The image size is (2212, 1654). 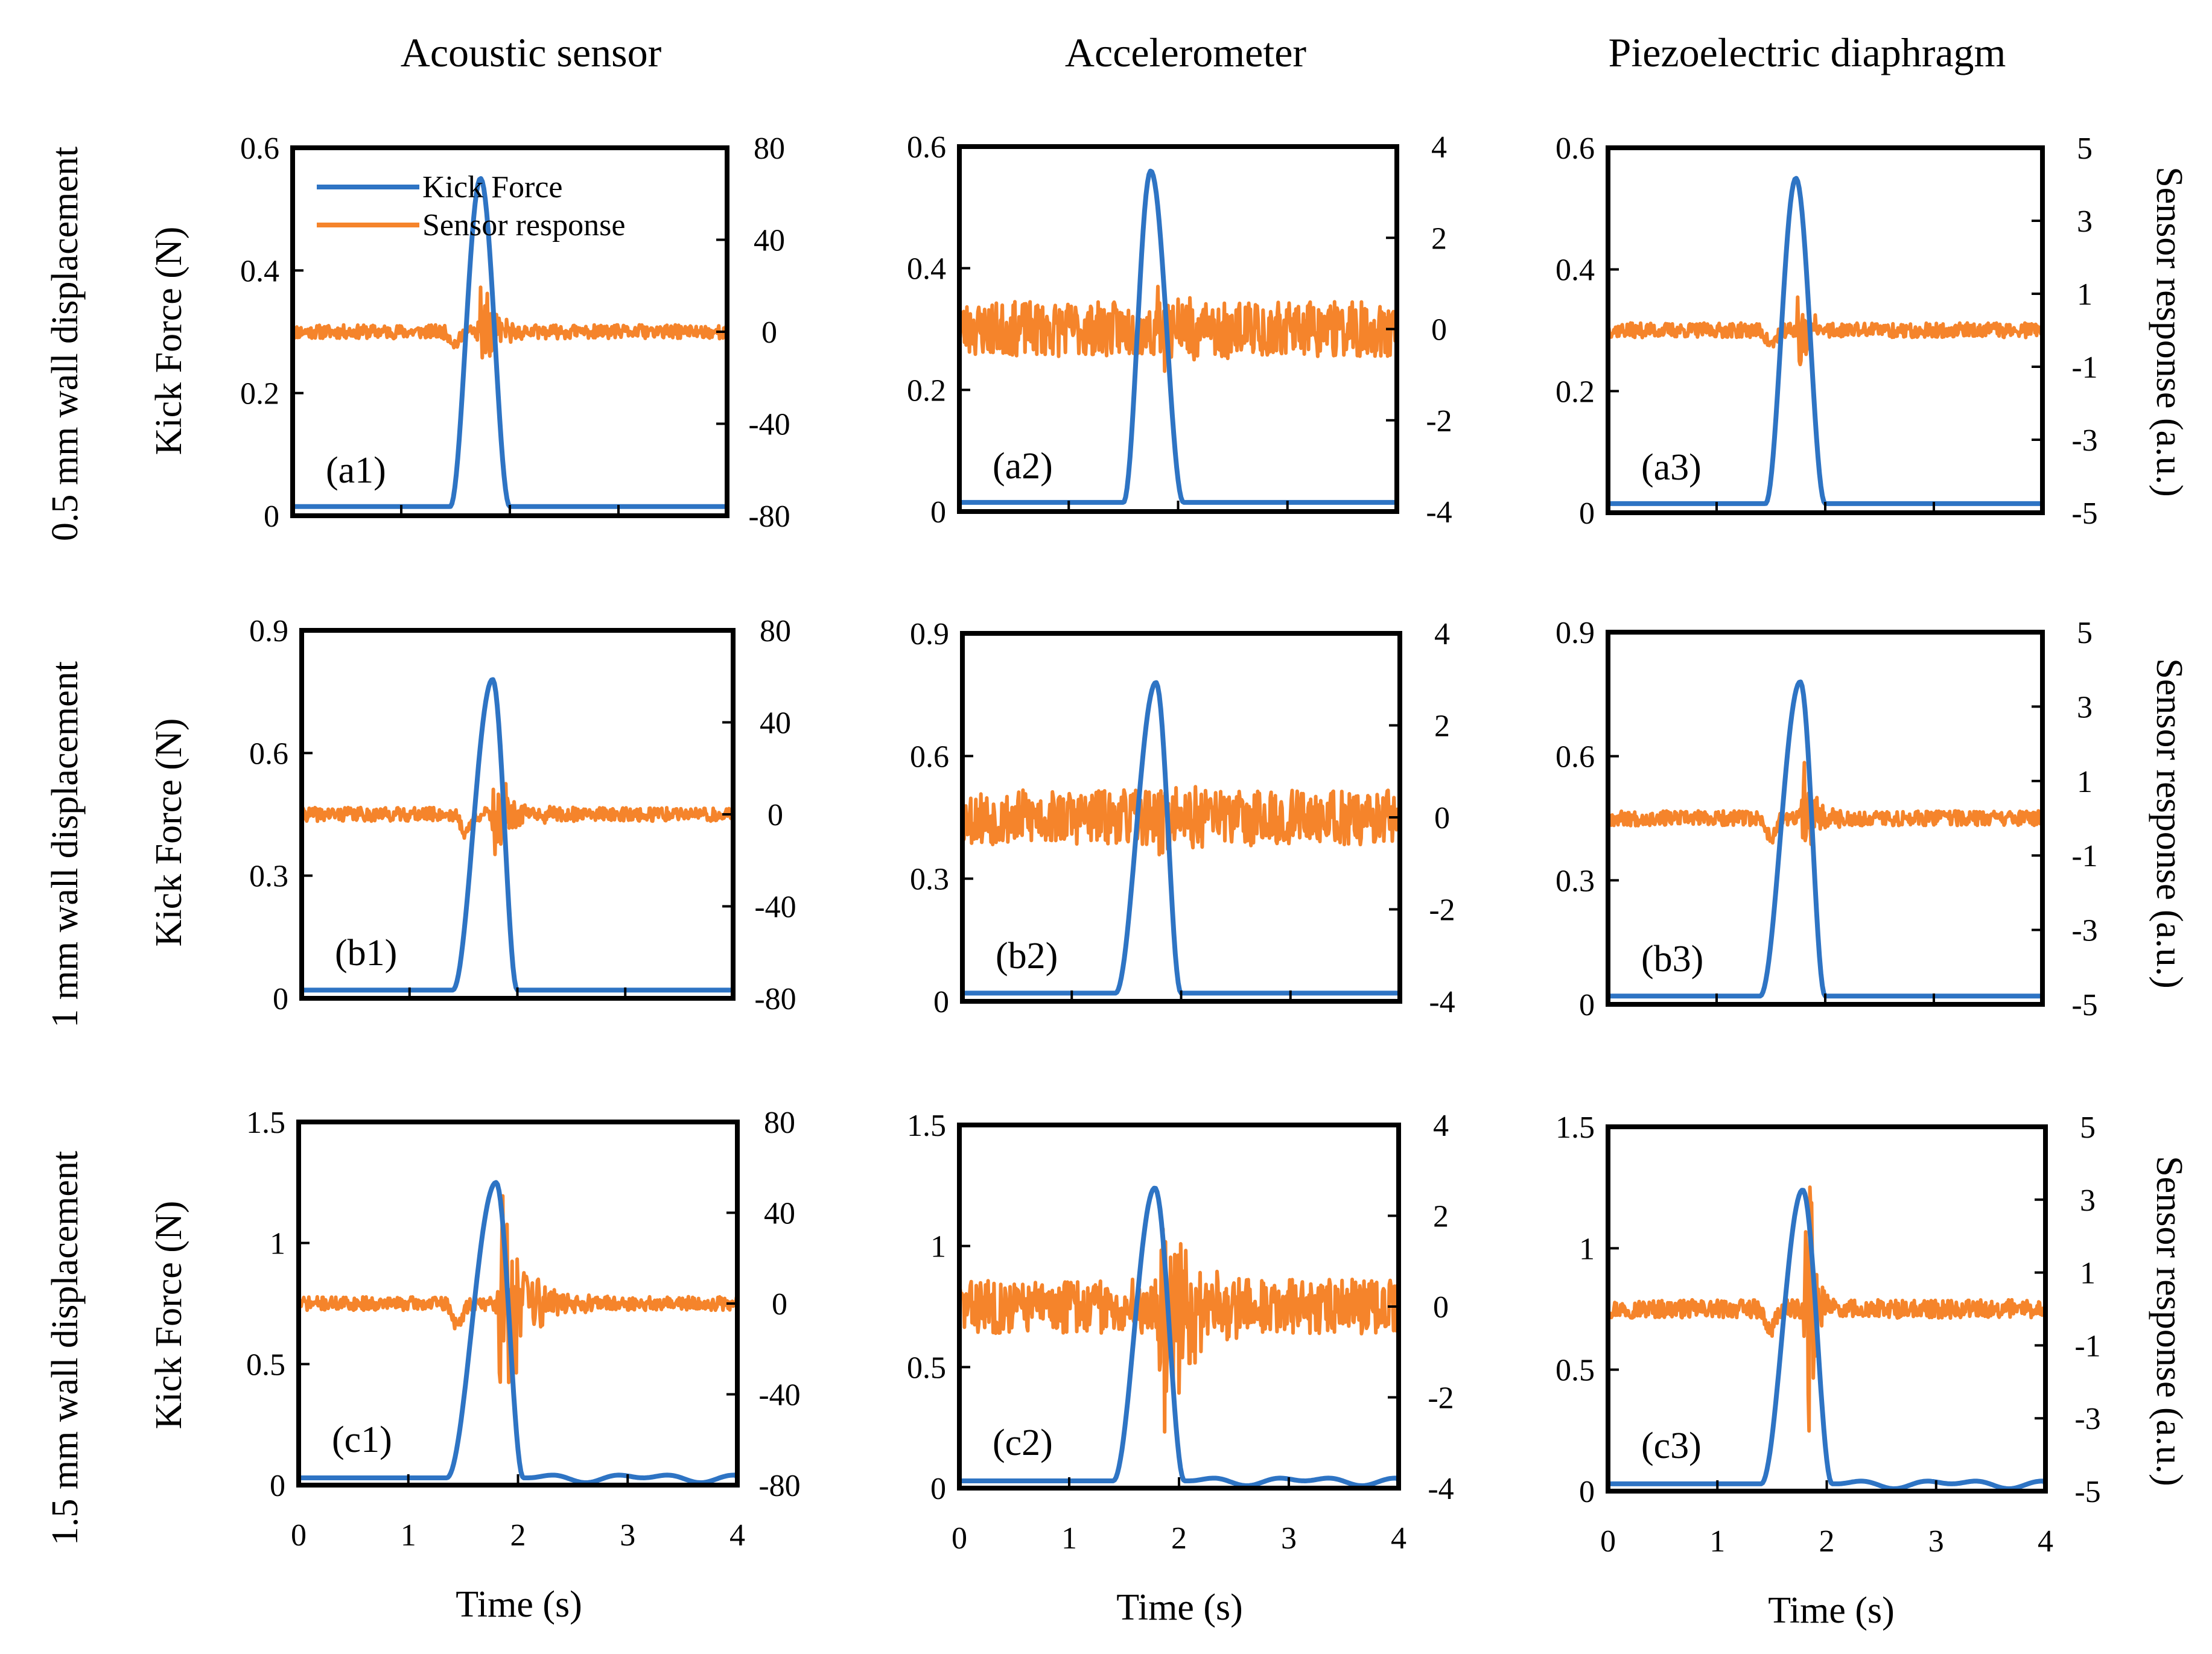 I want to click on panel-label: (a1), so click(x=356, y=470).